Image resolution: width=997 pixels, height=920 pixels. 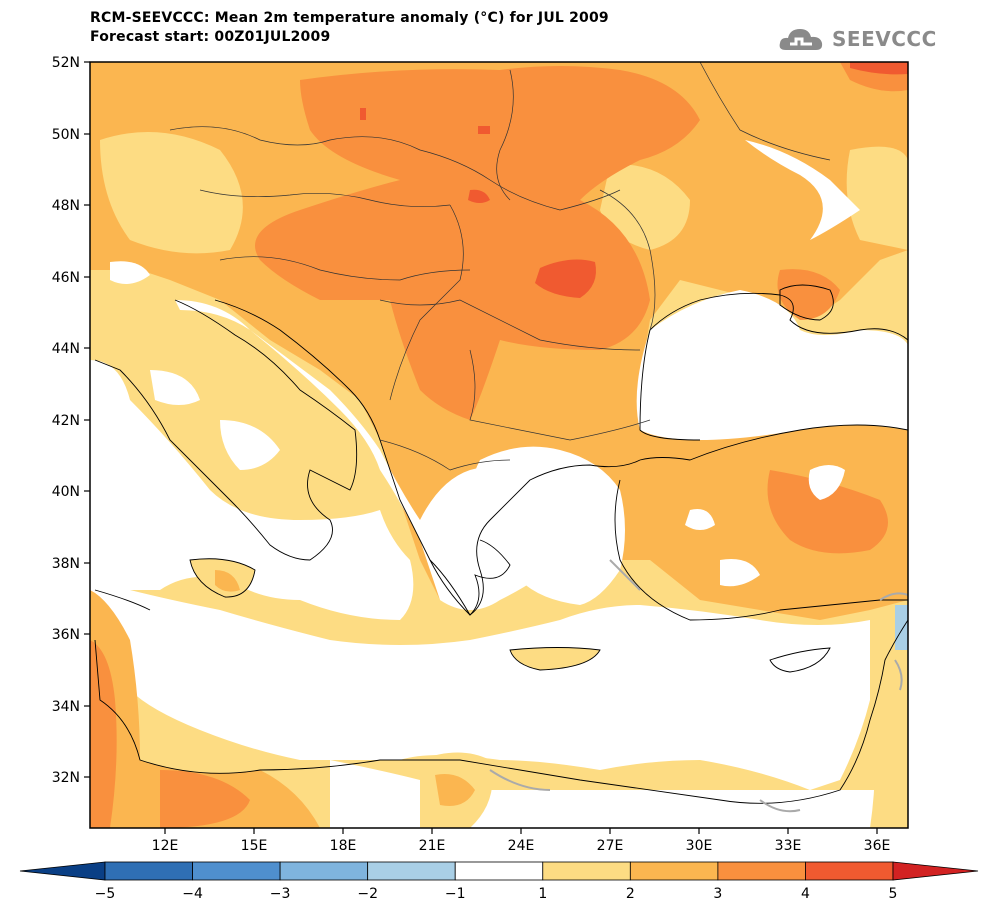 I want to click on colorbar-low-arrow, so click(x=62, y=871).